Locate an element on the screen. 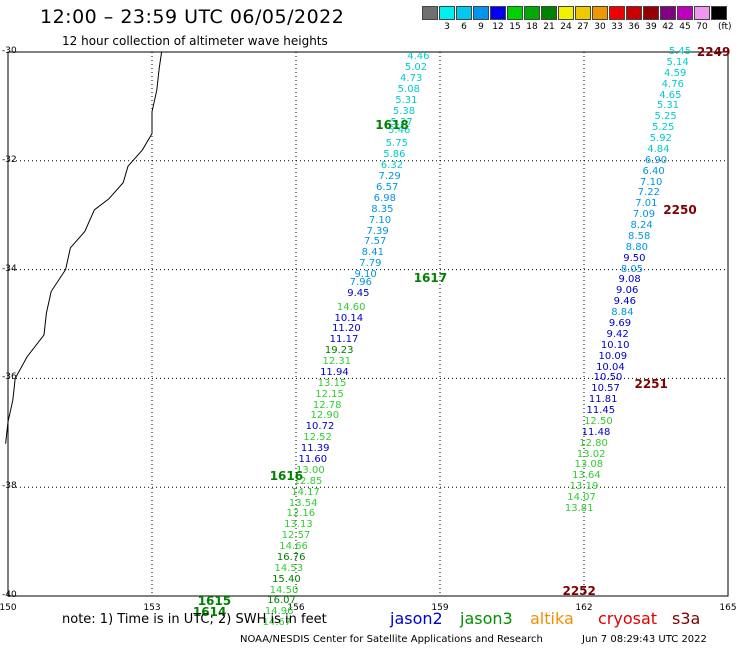 The height and width of the screenshot is (650, 740). wave-height-value: 7.29 is located at coordinates (389, 177).